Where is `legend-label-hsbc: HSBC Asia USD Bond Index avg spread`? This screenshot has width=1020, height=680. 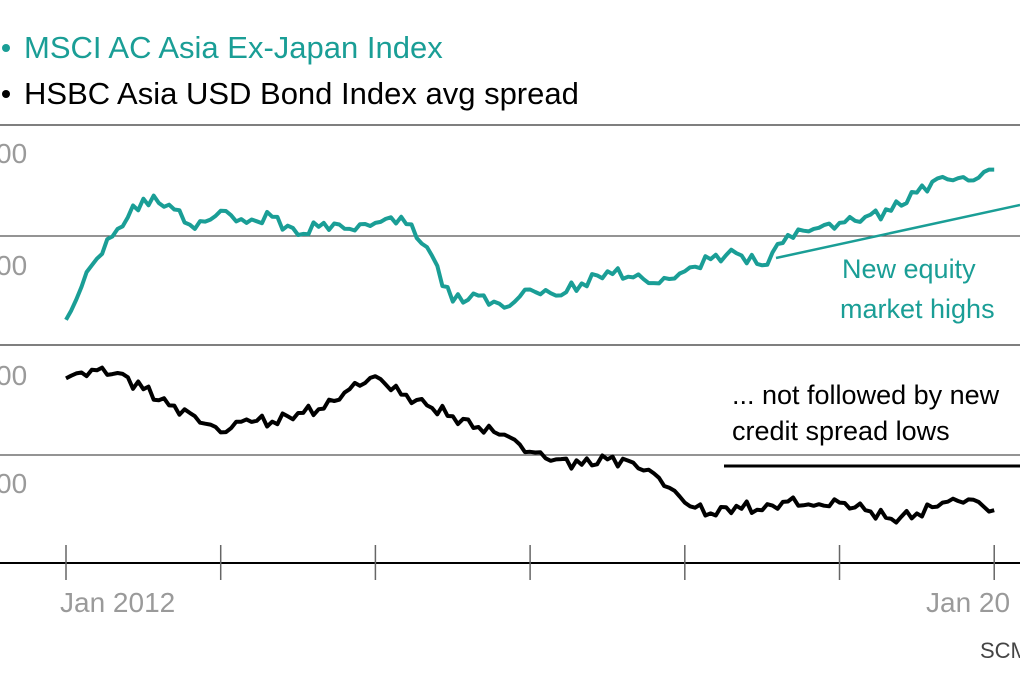 legend-label-hsbc: HSBC Asia USD Bond Index avg spread is located at coordinates (301, 93).